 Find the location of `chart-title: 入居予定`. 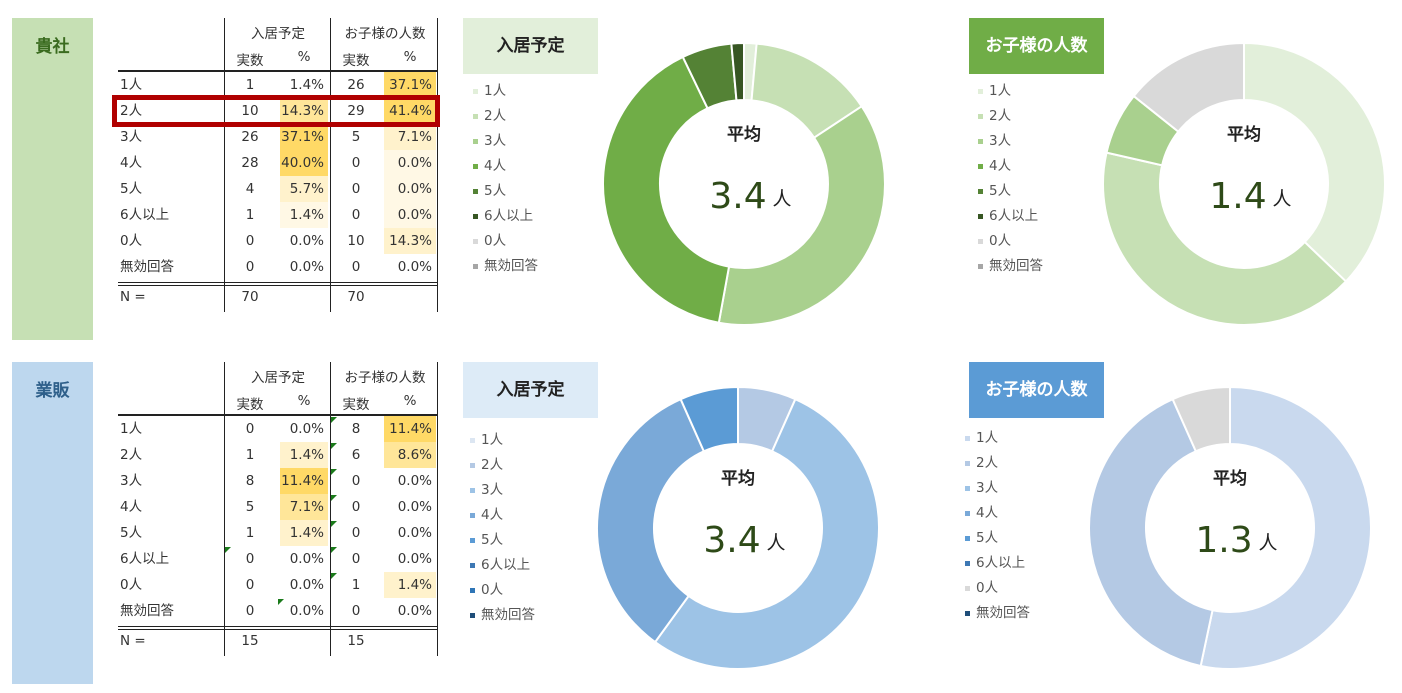

chart-title: 入居予定 is located at coordinates (530, 46).